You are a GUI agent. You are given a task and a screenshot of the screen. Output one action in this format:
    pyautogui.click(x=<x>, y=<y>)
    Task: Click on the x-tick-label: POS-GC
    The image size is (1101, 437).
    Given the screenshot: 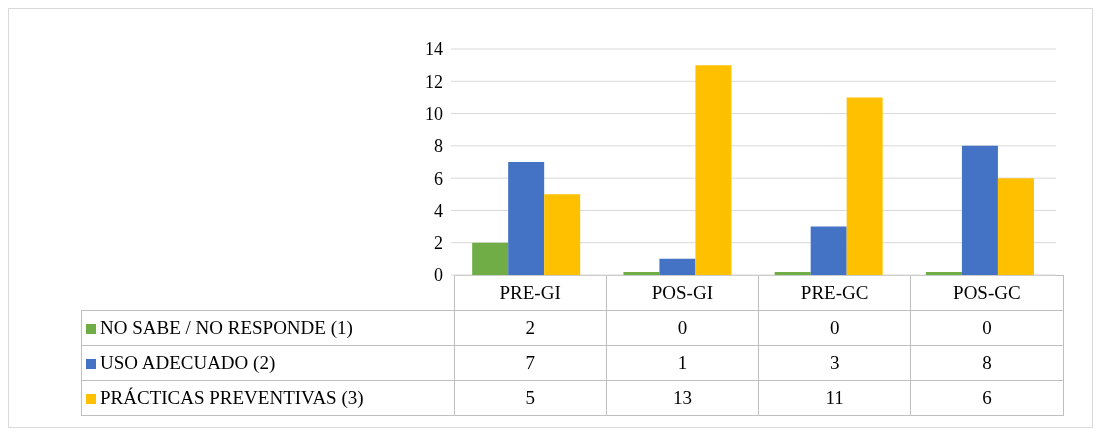 What is the action you would take?
    pyautogui.click(x=986, y=293)
    